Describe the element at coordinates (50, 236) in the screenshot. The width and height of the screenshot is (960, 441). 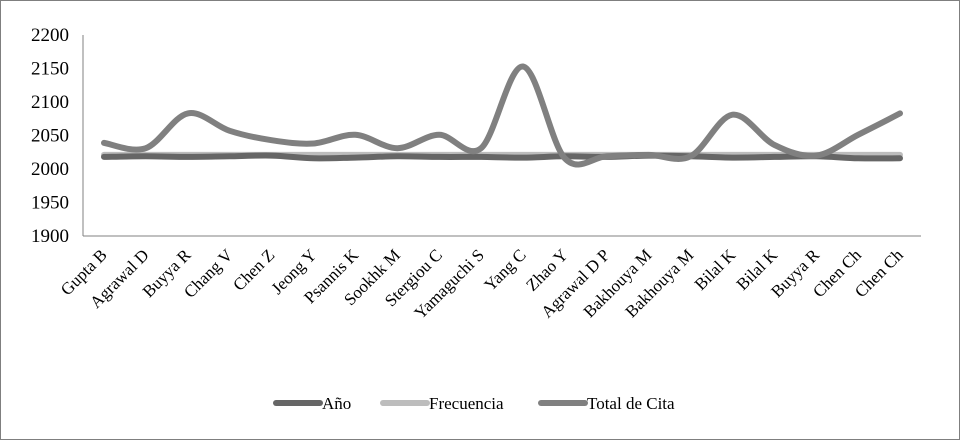
I see `y-tick-label: 1900` at that location.